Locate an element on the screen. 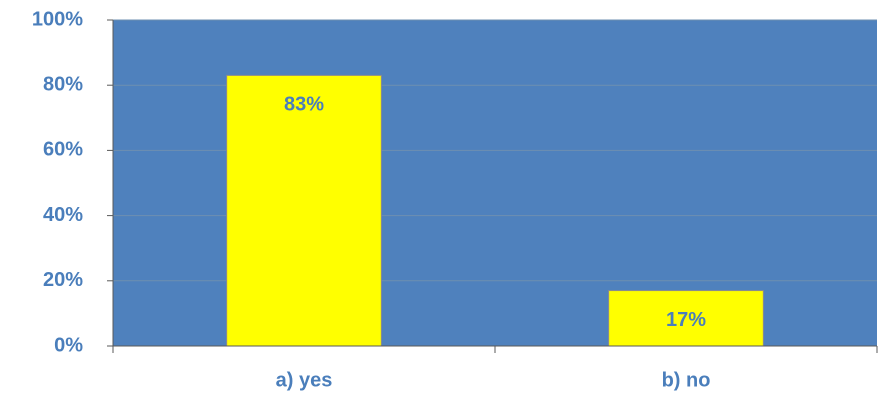  y-tick-label: 100% is located at coordinates (57, 19).